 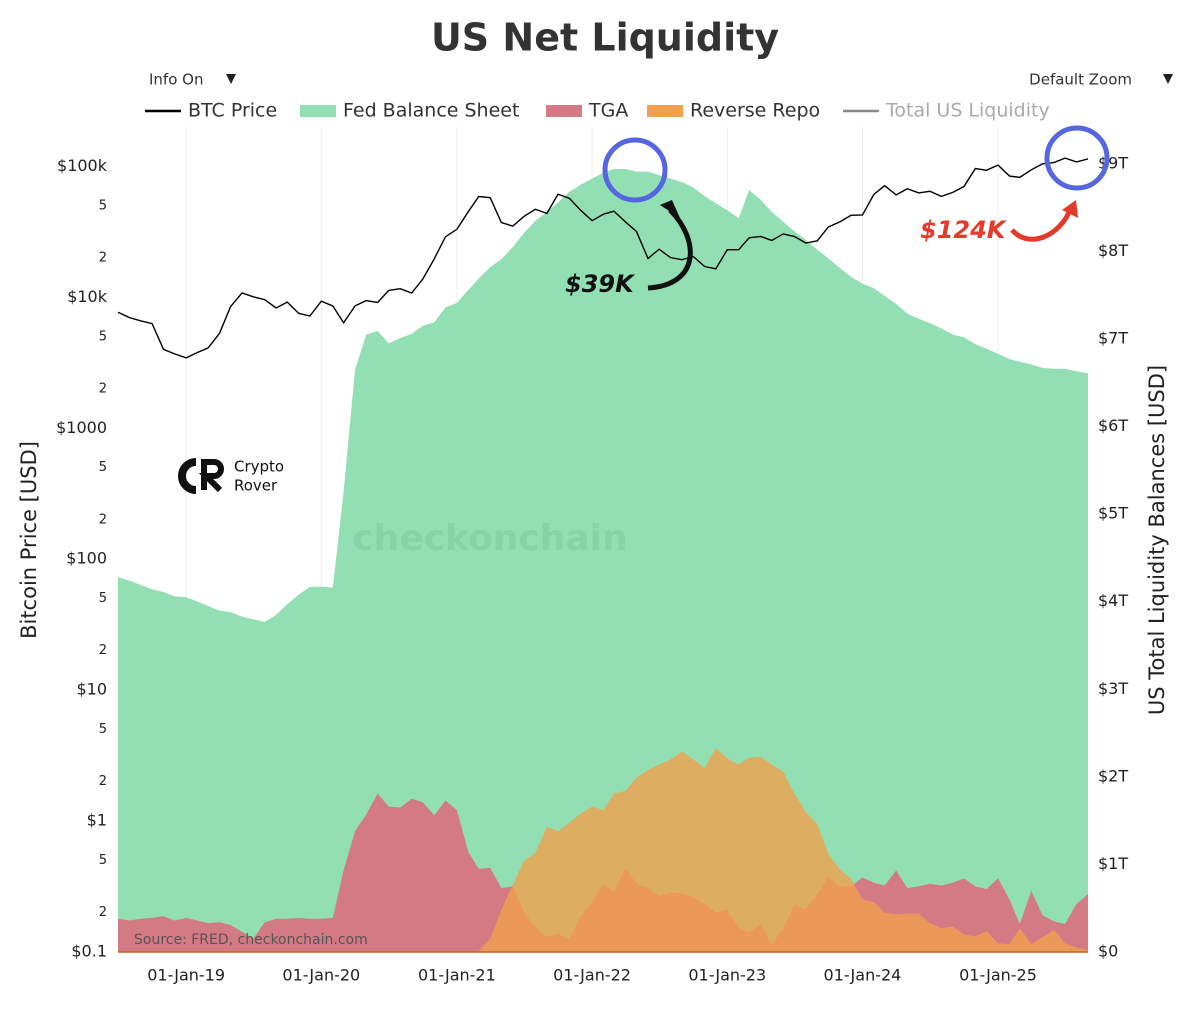 I want to click on y2-tick-label: $7T, so click(x=1113, y=337).